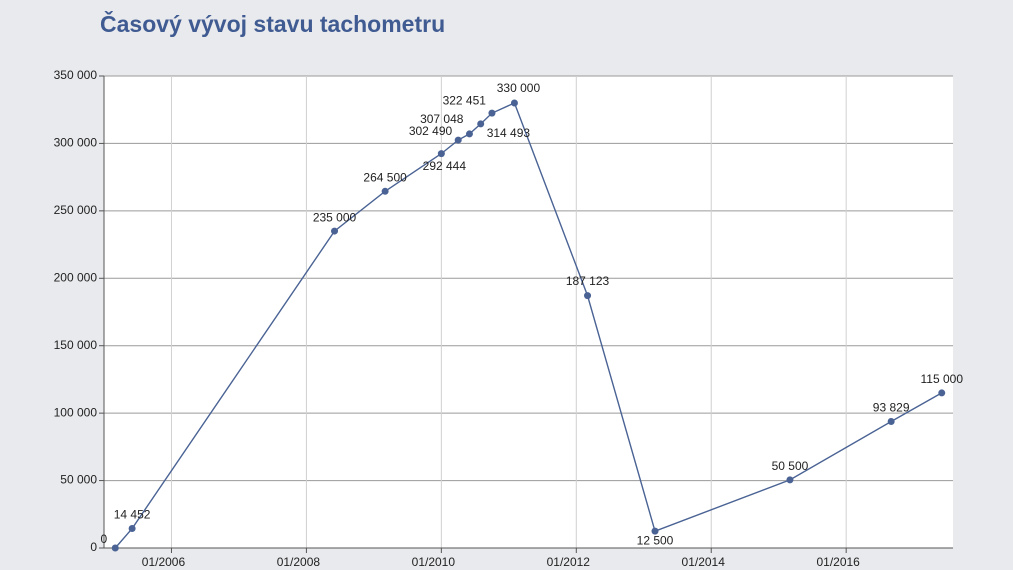 The width and height of the screenshot is (1013, 570). I want to click on data-label: 12 500, so click(655, 540).